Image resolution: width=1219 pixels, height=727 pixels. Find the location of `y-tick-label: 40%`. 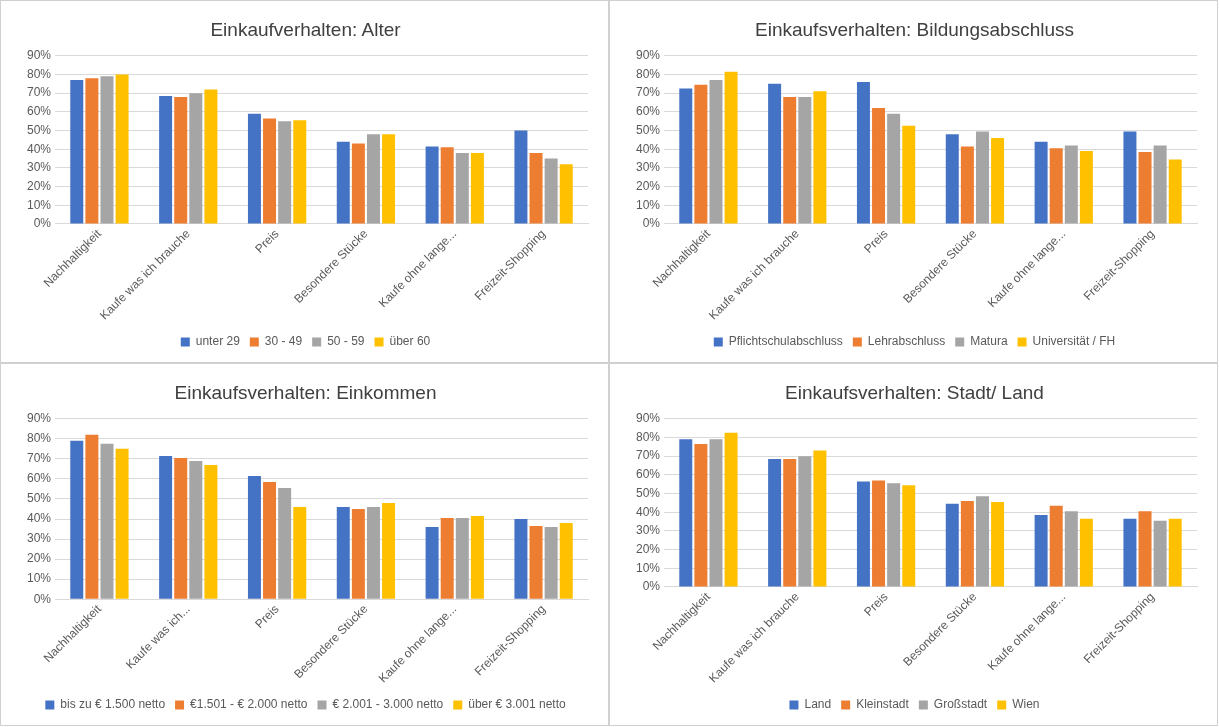

y-tick-label: 40% is located at coordinates (39, 148).